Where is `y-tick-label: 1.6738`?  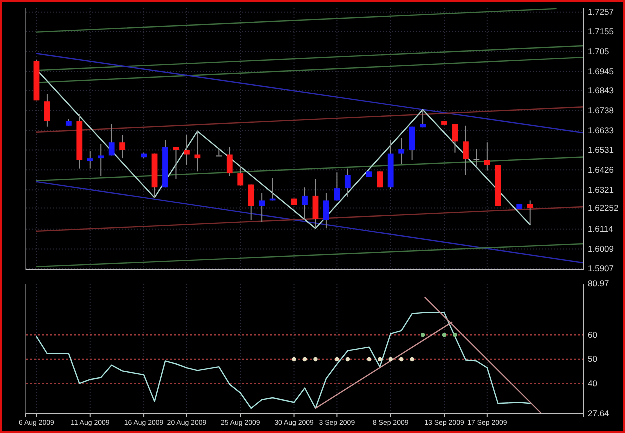
y-tick-label: 1.6738 is located at coordinates (601, 111).